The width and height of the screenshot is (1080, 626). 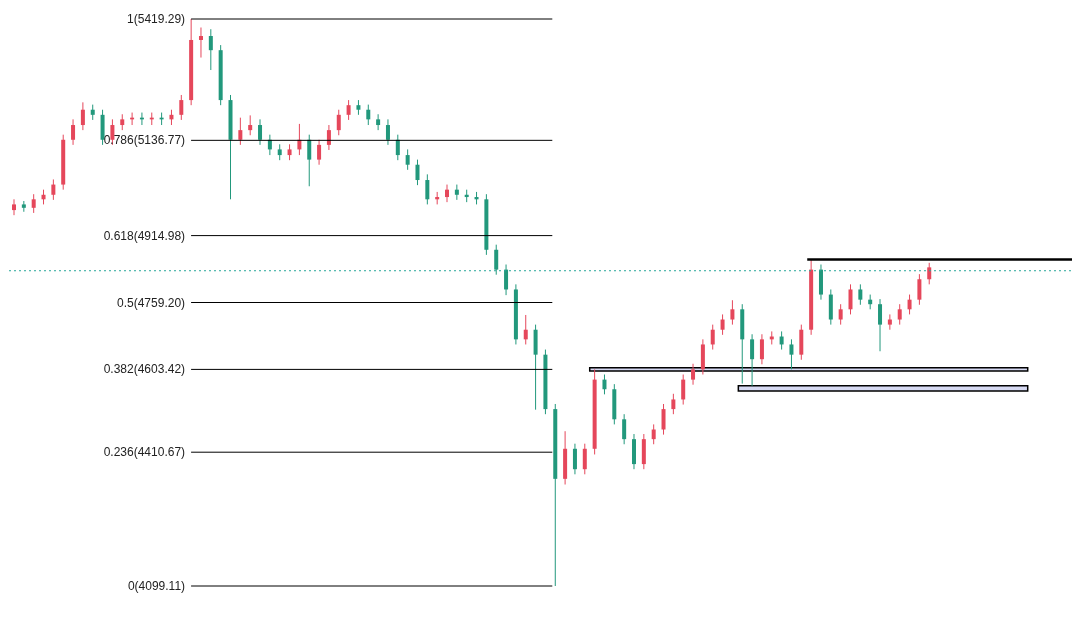 What do you see at coordinates (156, 586) in the screenshot?
I see `ref-line-label: 0(4099.11)` at bounding box center [156, 586].